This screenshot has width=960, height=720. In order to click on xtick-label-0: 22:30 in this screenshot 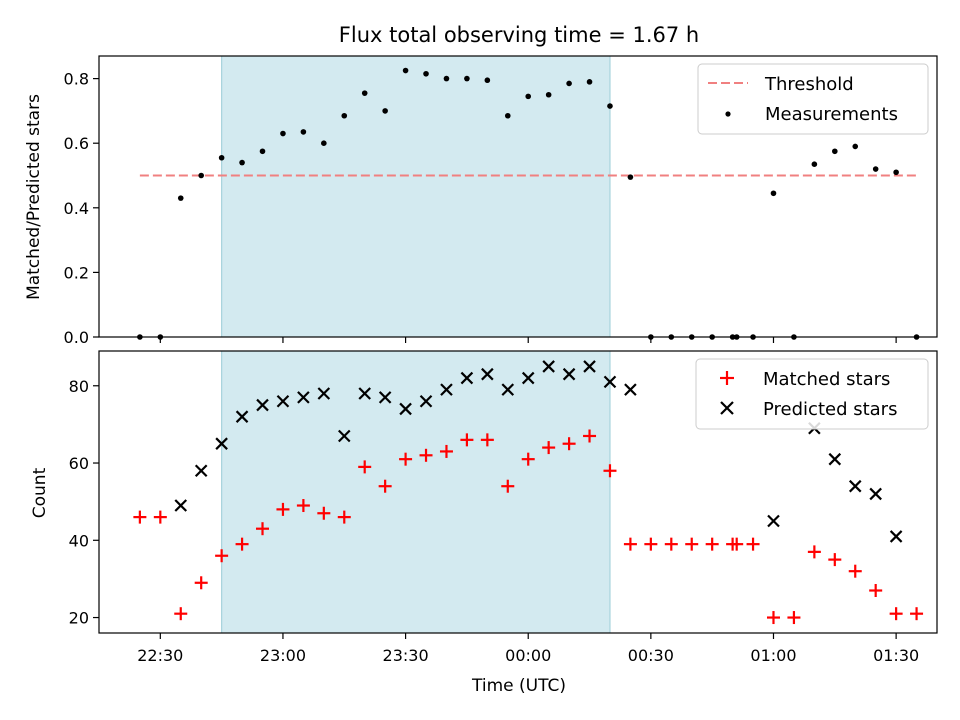, I will do `click(160, 655)`.